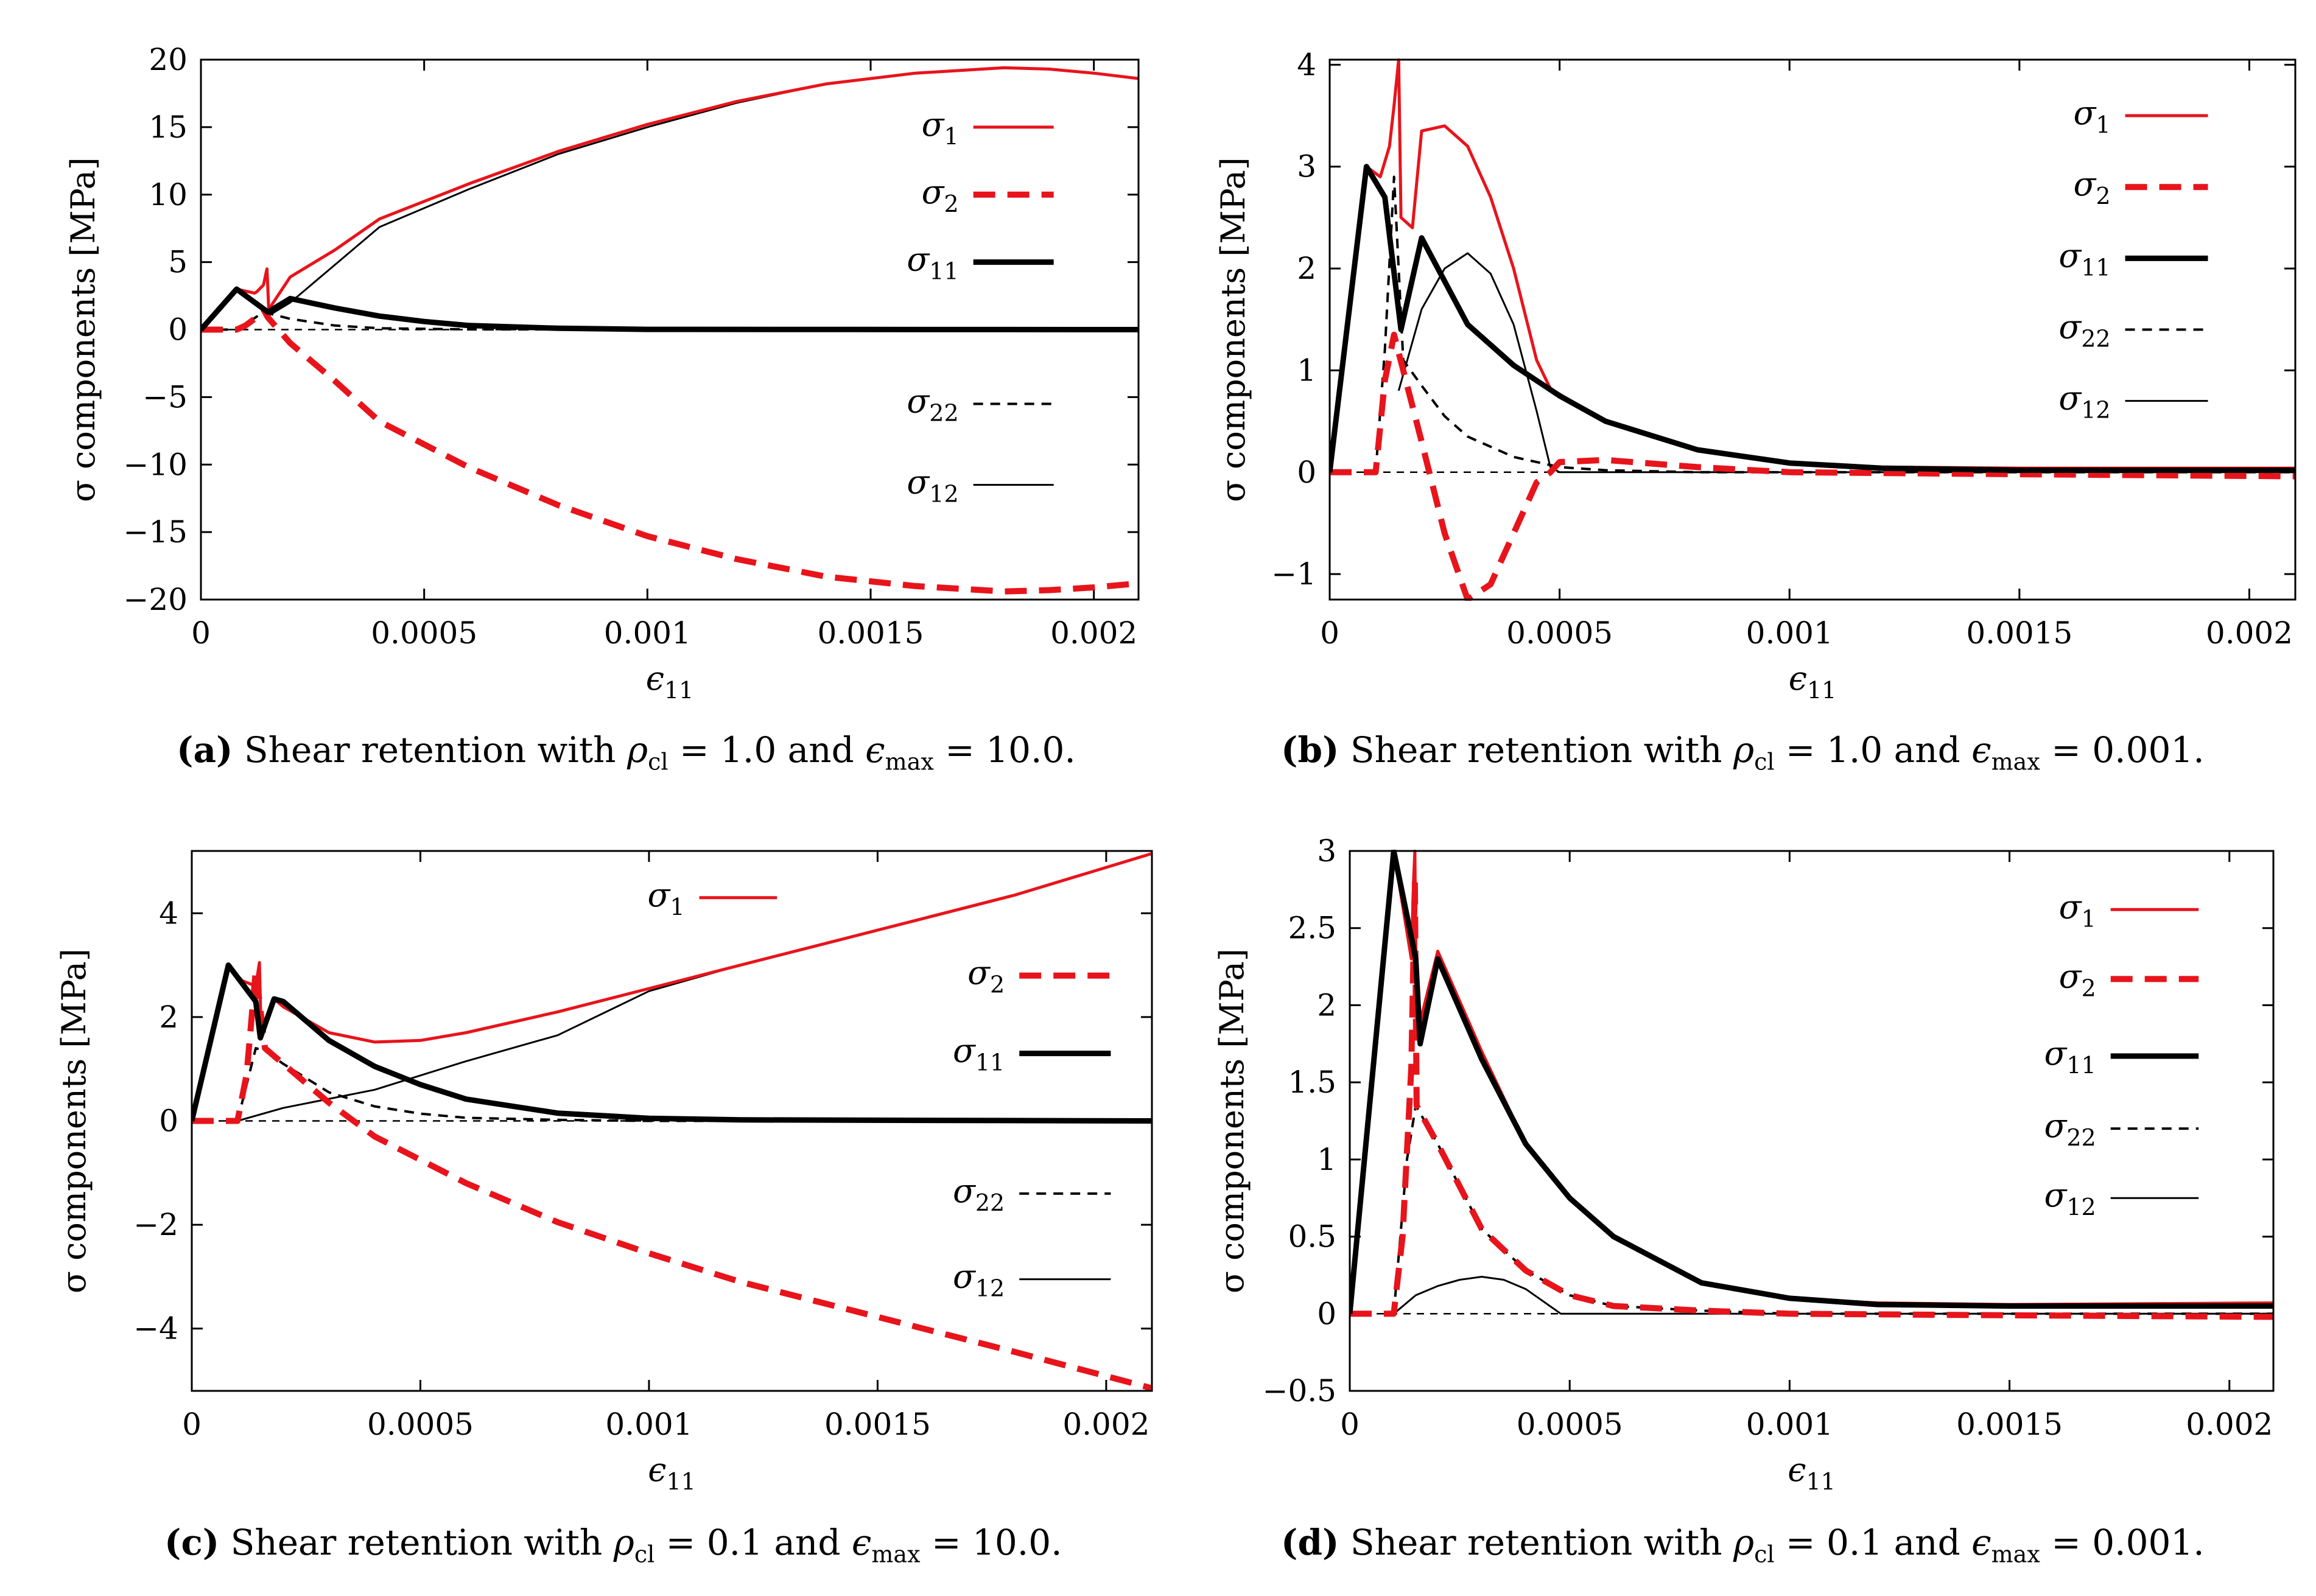  Describe the element at coordinates (178, 262) in the screenshot. I see `chart-a-ytick-label-5: 5` at that location.